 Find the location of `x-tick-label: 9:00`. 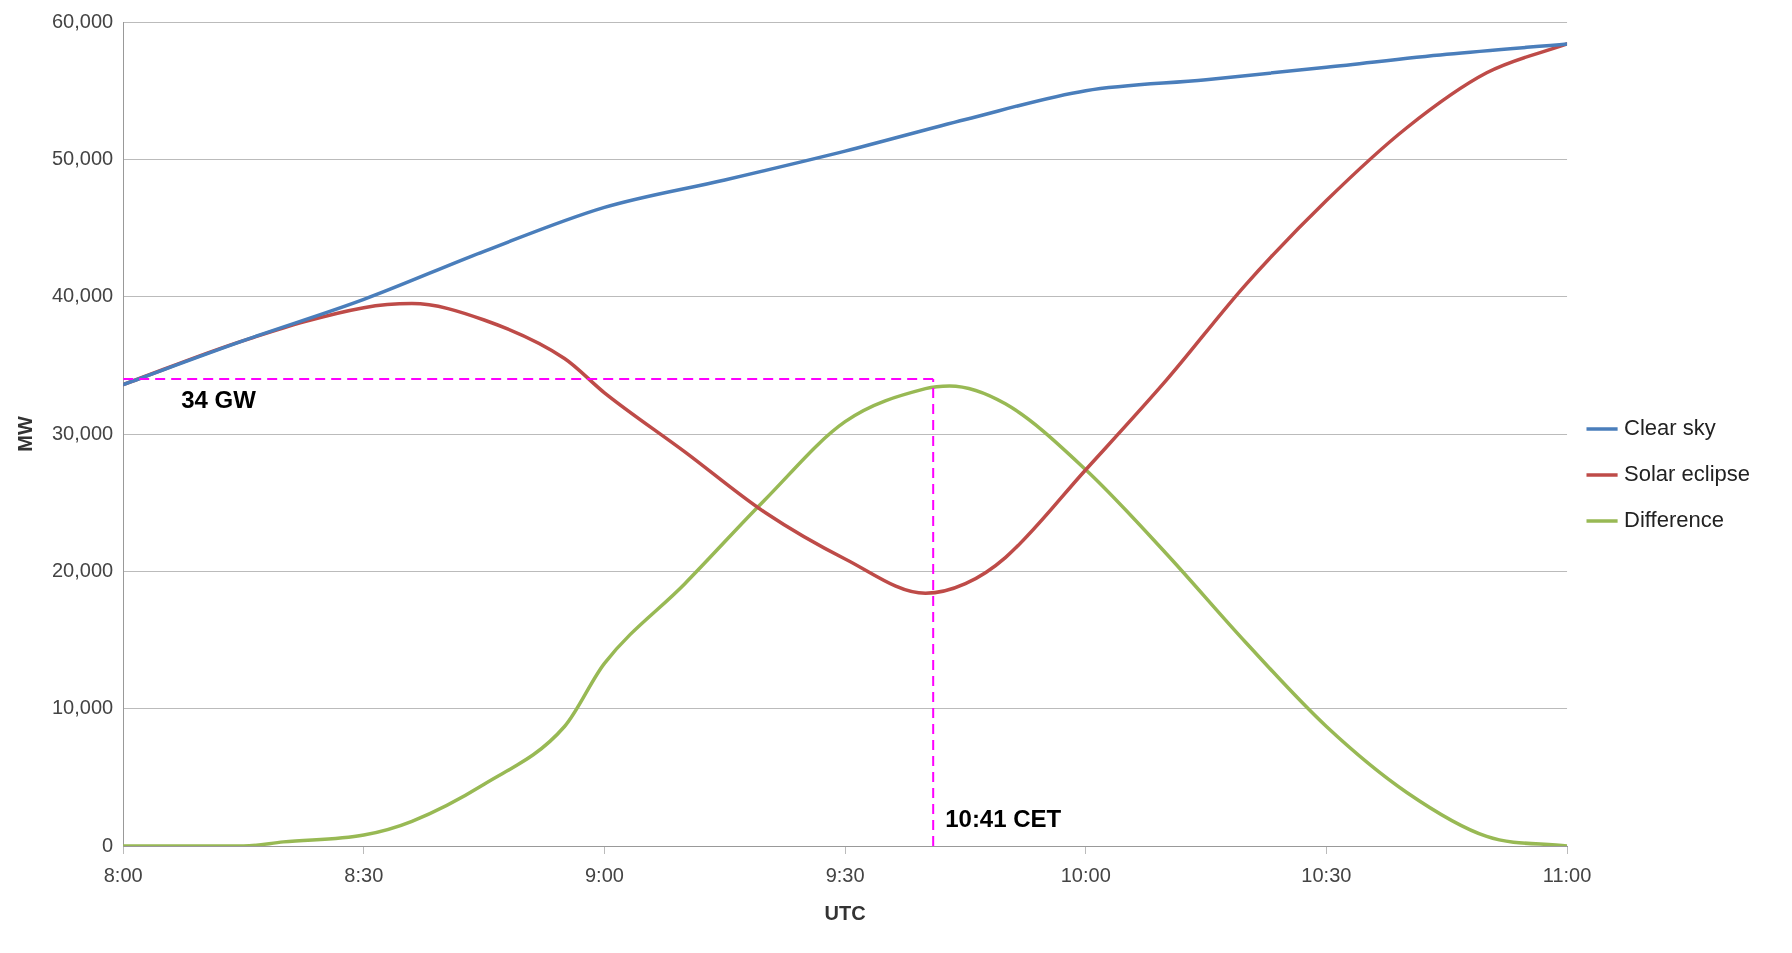

x-tick-label: 9:00 is located at coordinates (604, 874).